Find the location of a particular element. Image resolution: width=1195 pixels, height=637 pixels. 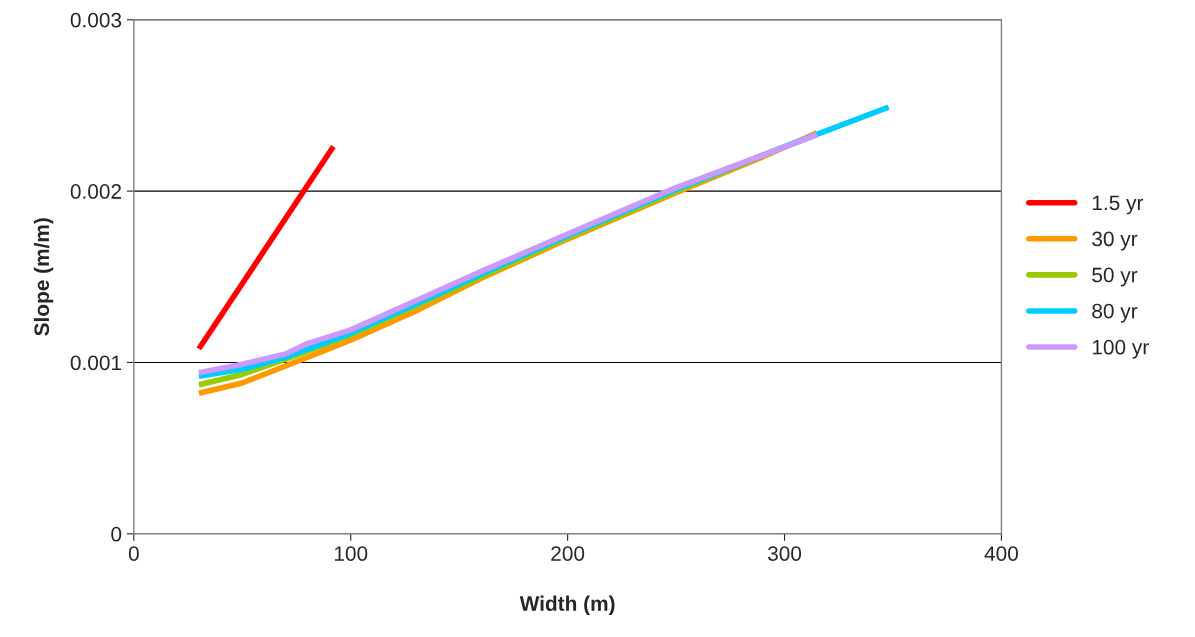

x-tick-label: 0 is located at coordinates (133, 553).